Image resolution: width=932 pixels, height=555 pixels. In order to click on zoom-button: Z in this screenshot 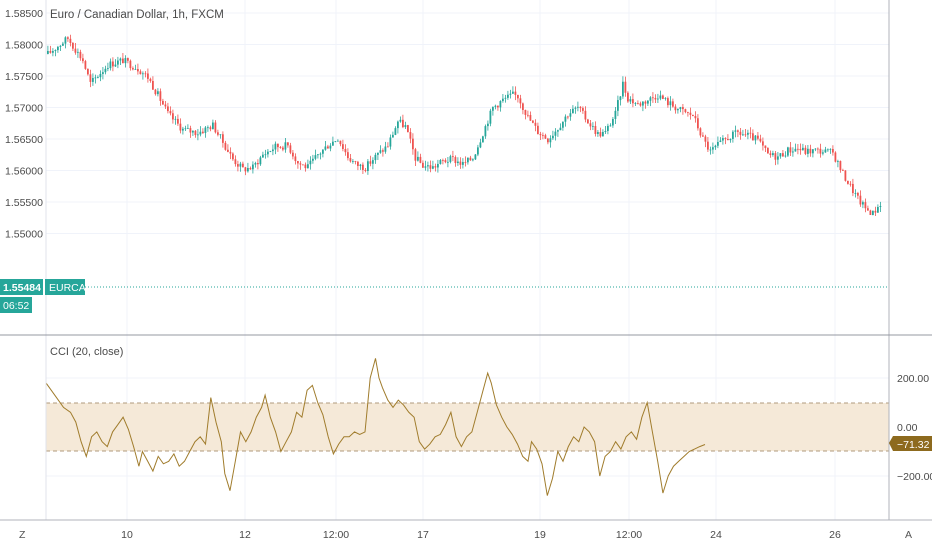, I will do `click(22, 535)`.